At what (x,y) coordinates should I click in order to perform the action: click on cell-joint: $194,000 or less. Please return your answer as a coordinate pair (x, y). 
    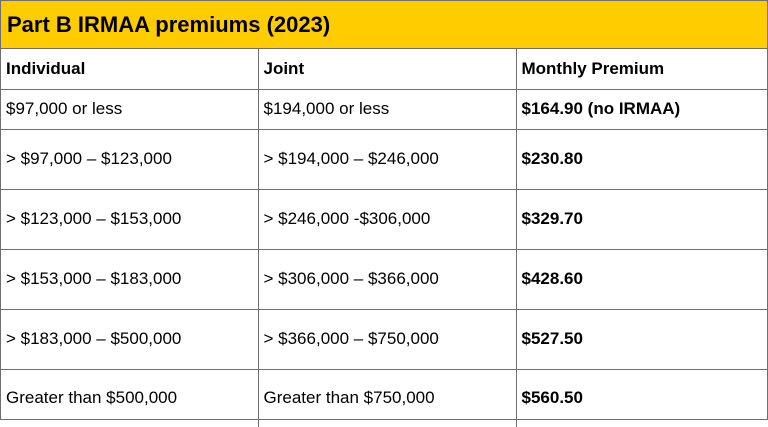
    Looking at the image, I should click on (387, 109).